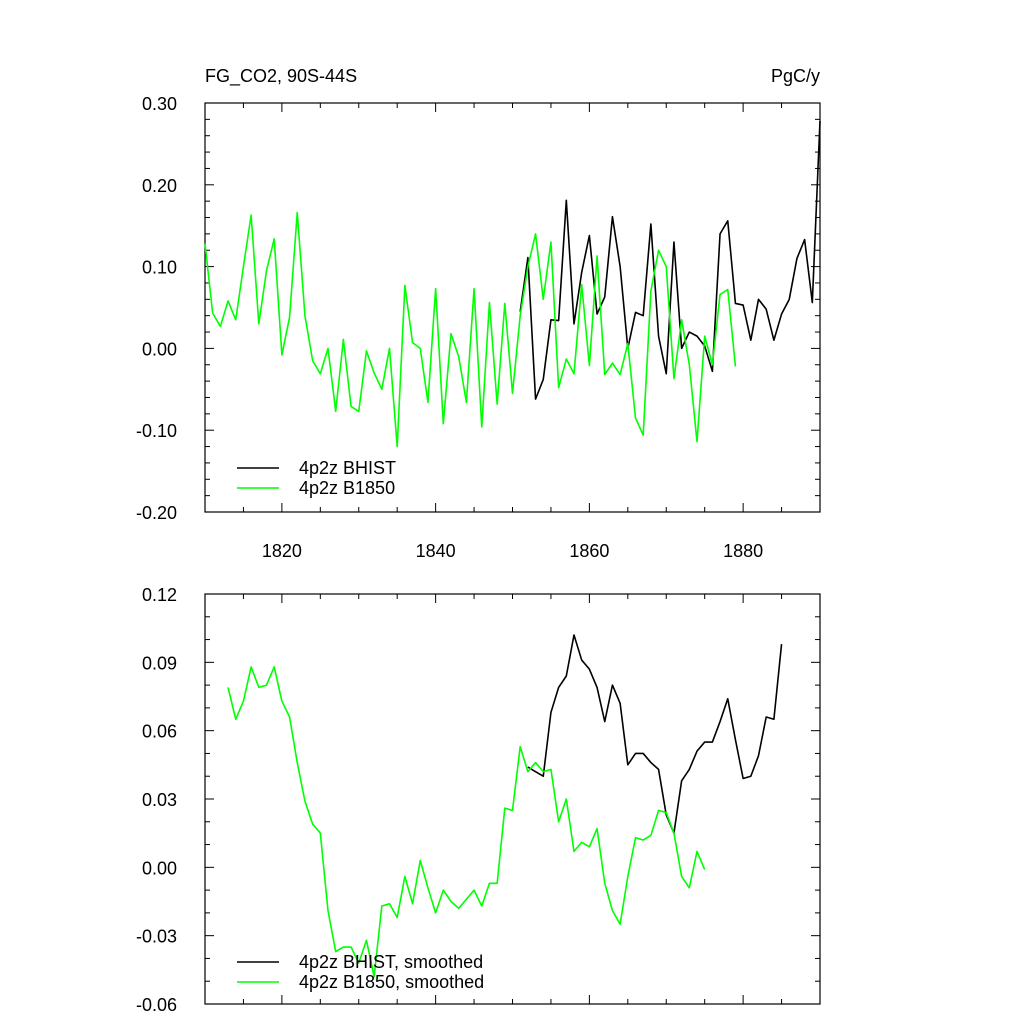 The image size is (1024, 1024). Describe the element at coordinates (655, 734) in the screenshot. I see `bottom-series-line-bhist` at that location.